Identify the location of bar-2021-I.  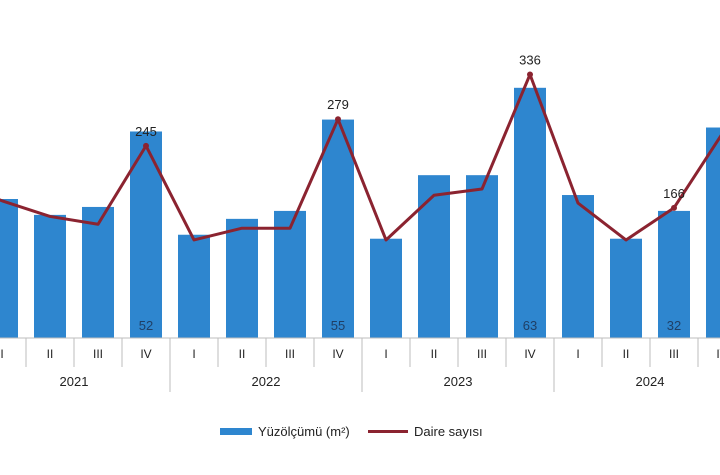
(9, 268).